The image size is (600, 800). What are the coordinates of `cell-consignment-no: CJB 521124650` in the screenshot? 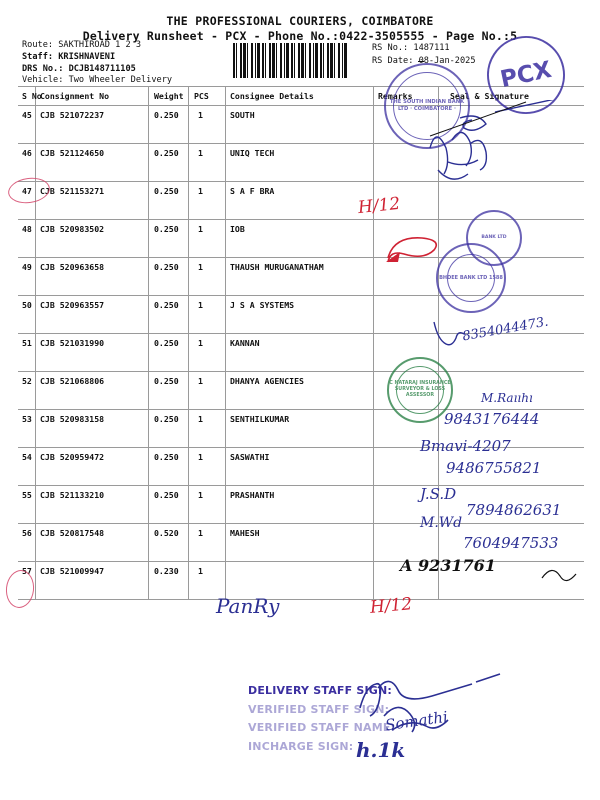 It's located at (72, 153).